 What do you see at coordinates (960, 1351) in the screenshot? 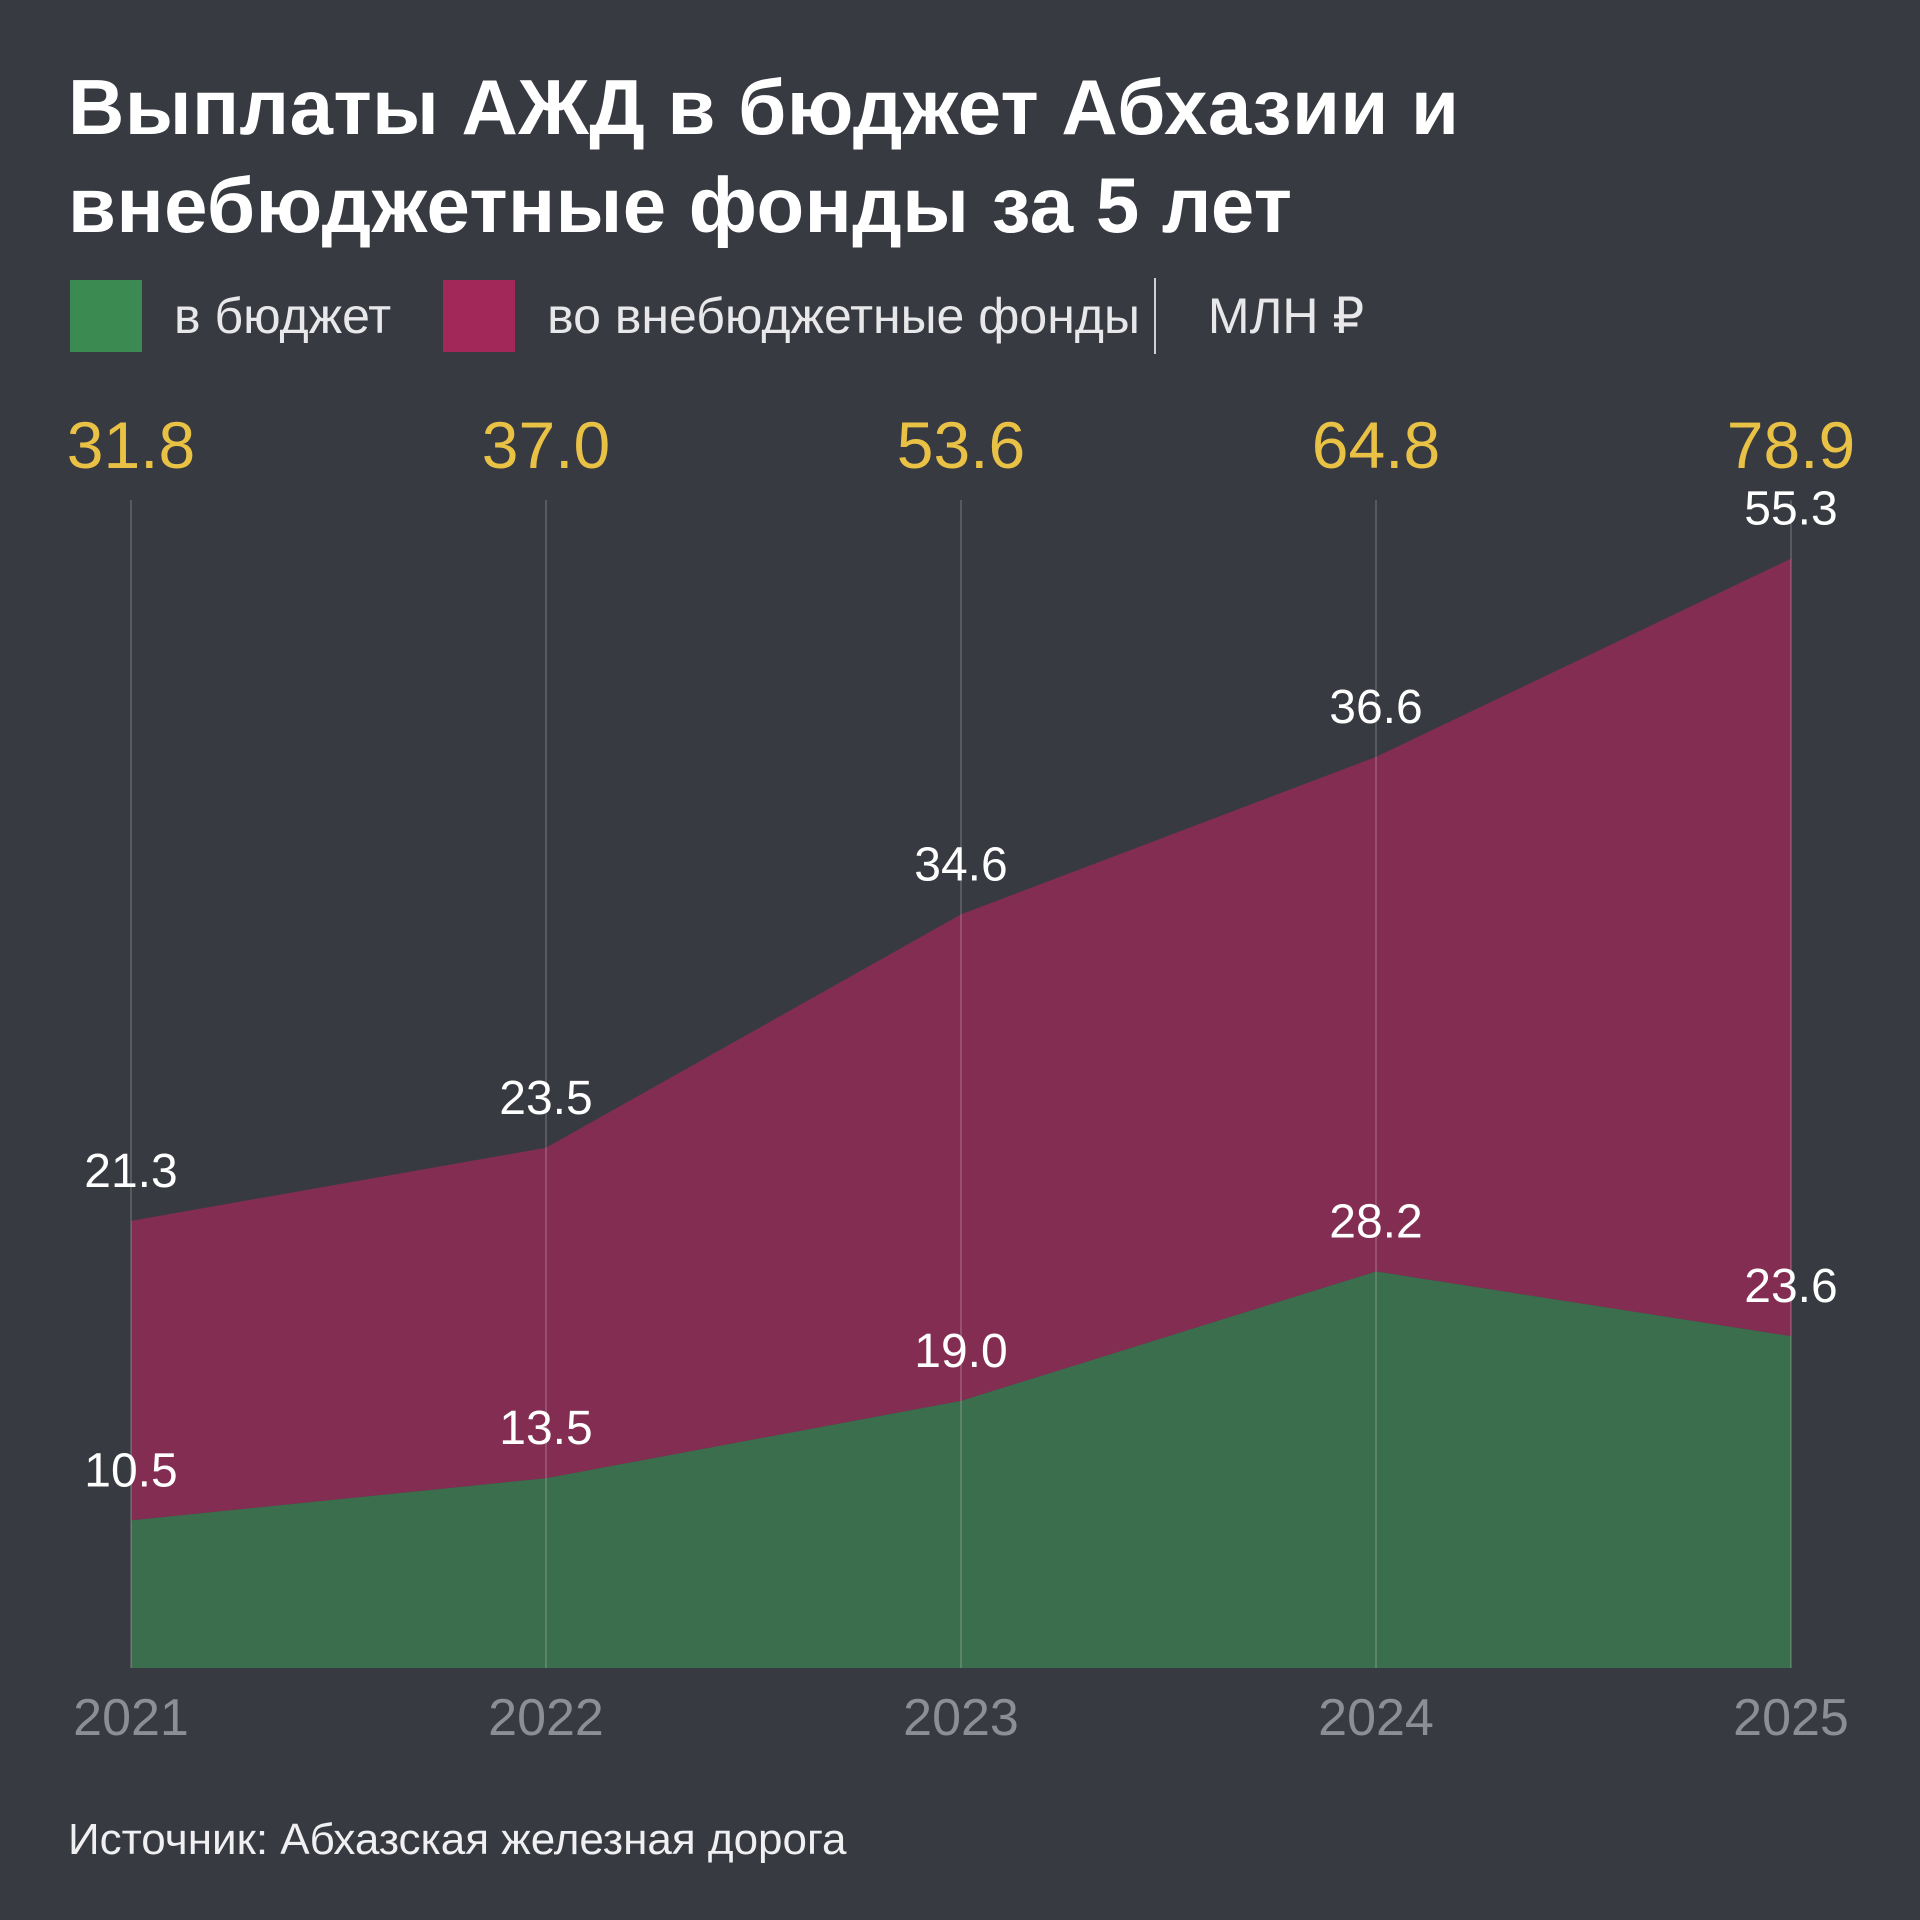
I see `budget-value-label-2023: 19.0` at bounding box center [960, 1351].